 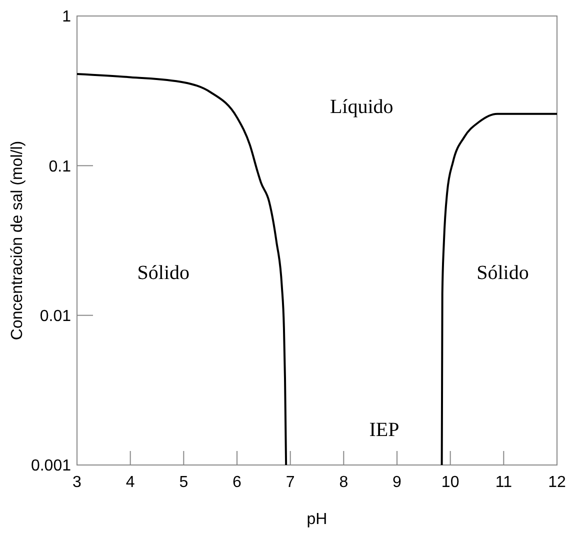 I want to click on y-tick-label: 0.01, so click(x=56, y=316).